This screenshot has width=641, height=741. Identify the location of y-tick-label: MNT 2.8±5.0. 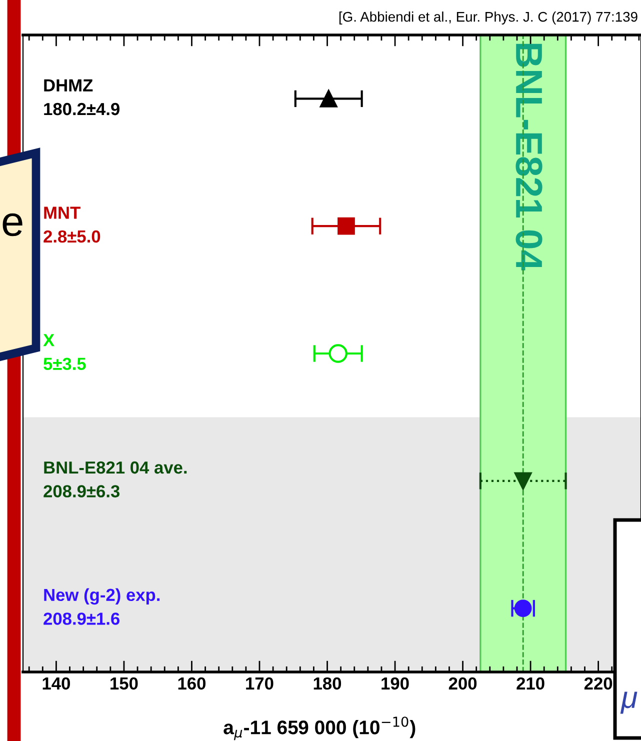
(72, 224).